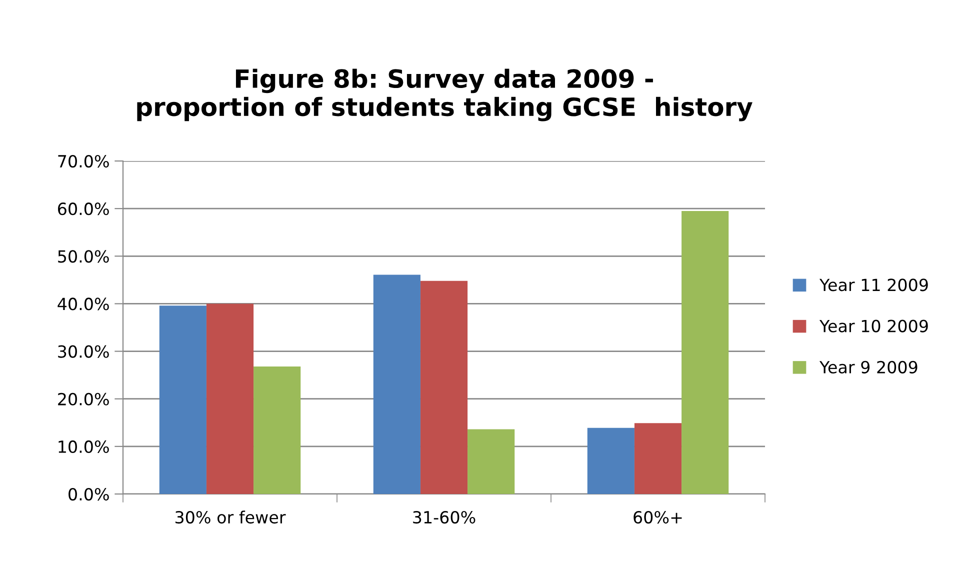  I want to click on legend-label: Year 11 2009, so click(873, 285).